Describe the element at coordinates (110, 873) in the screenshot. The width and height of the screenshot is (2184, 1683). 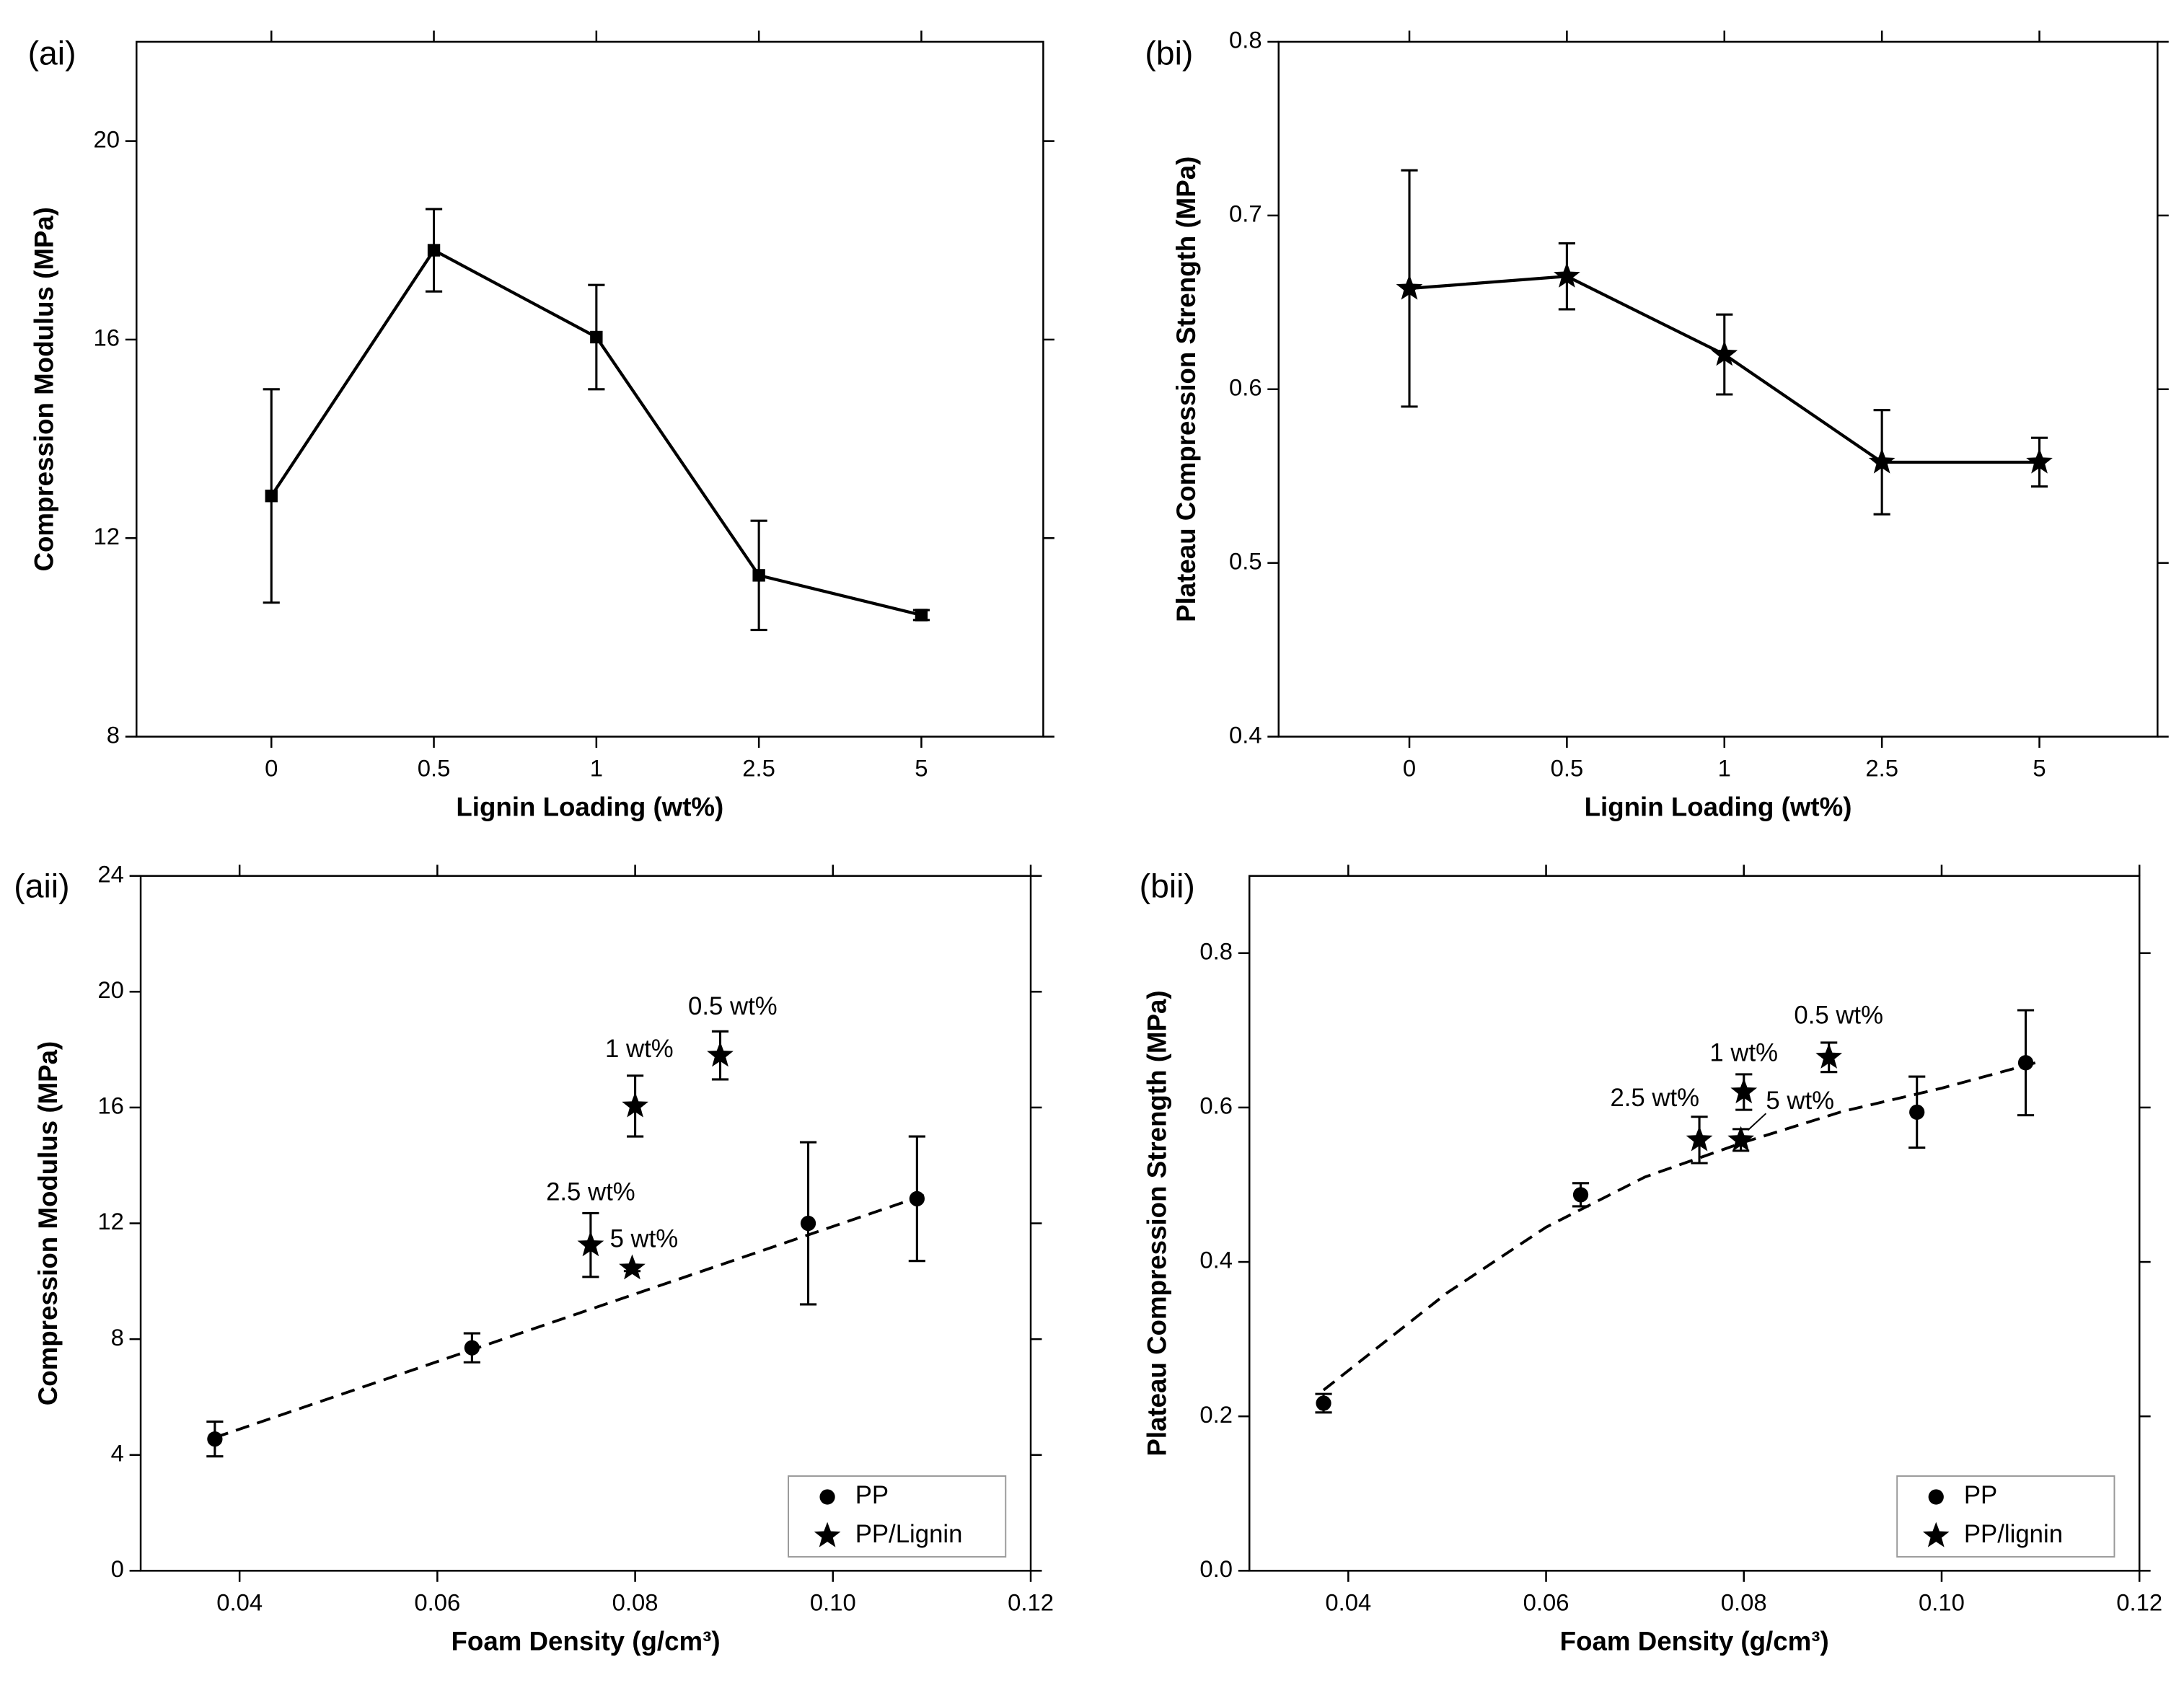
I see `y-tick-label: 24` at that location.